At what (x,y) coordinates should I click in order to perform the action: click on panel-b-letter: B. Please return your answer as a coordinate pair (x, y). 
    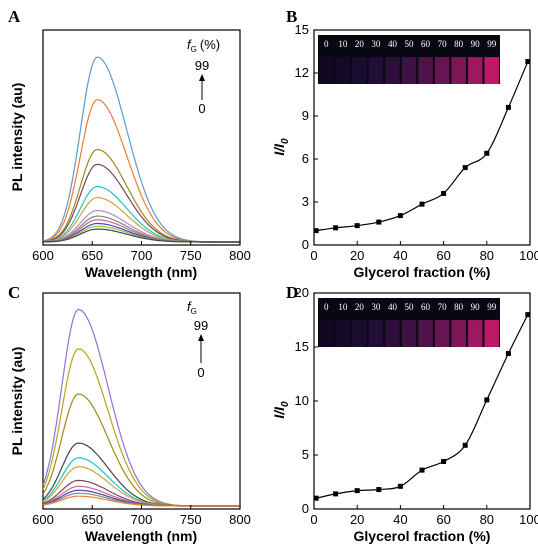
    Looking at the image, I should click on (291, 16).